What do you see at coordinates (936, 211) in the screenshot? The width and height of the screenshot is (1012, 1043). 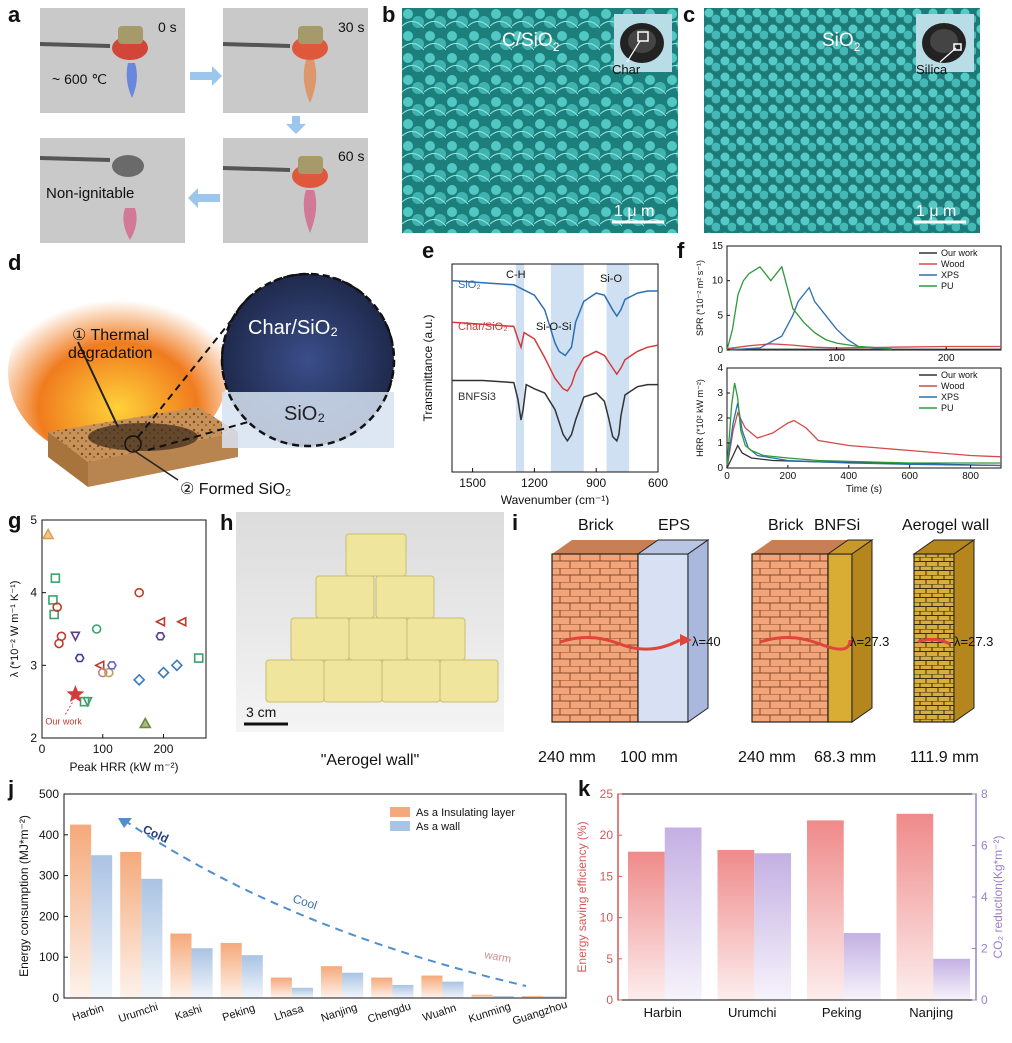 I see `panel-c-scale: 1 μ m` at bounding box center [936, 211].